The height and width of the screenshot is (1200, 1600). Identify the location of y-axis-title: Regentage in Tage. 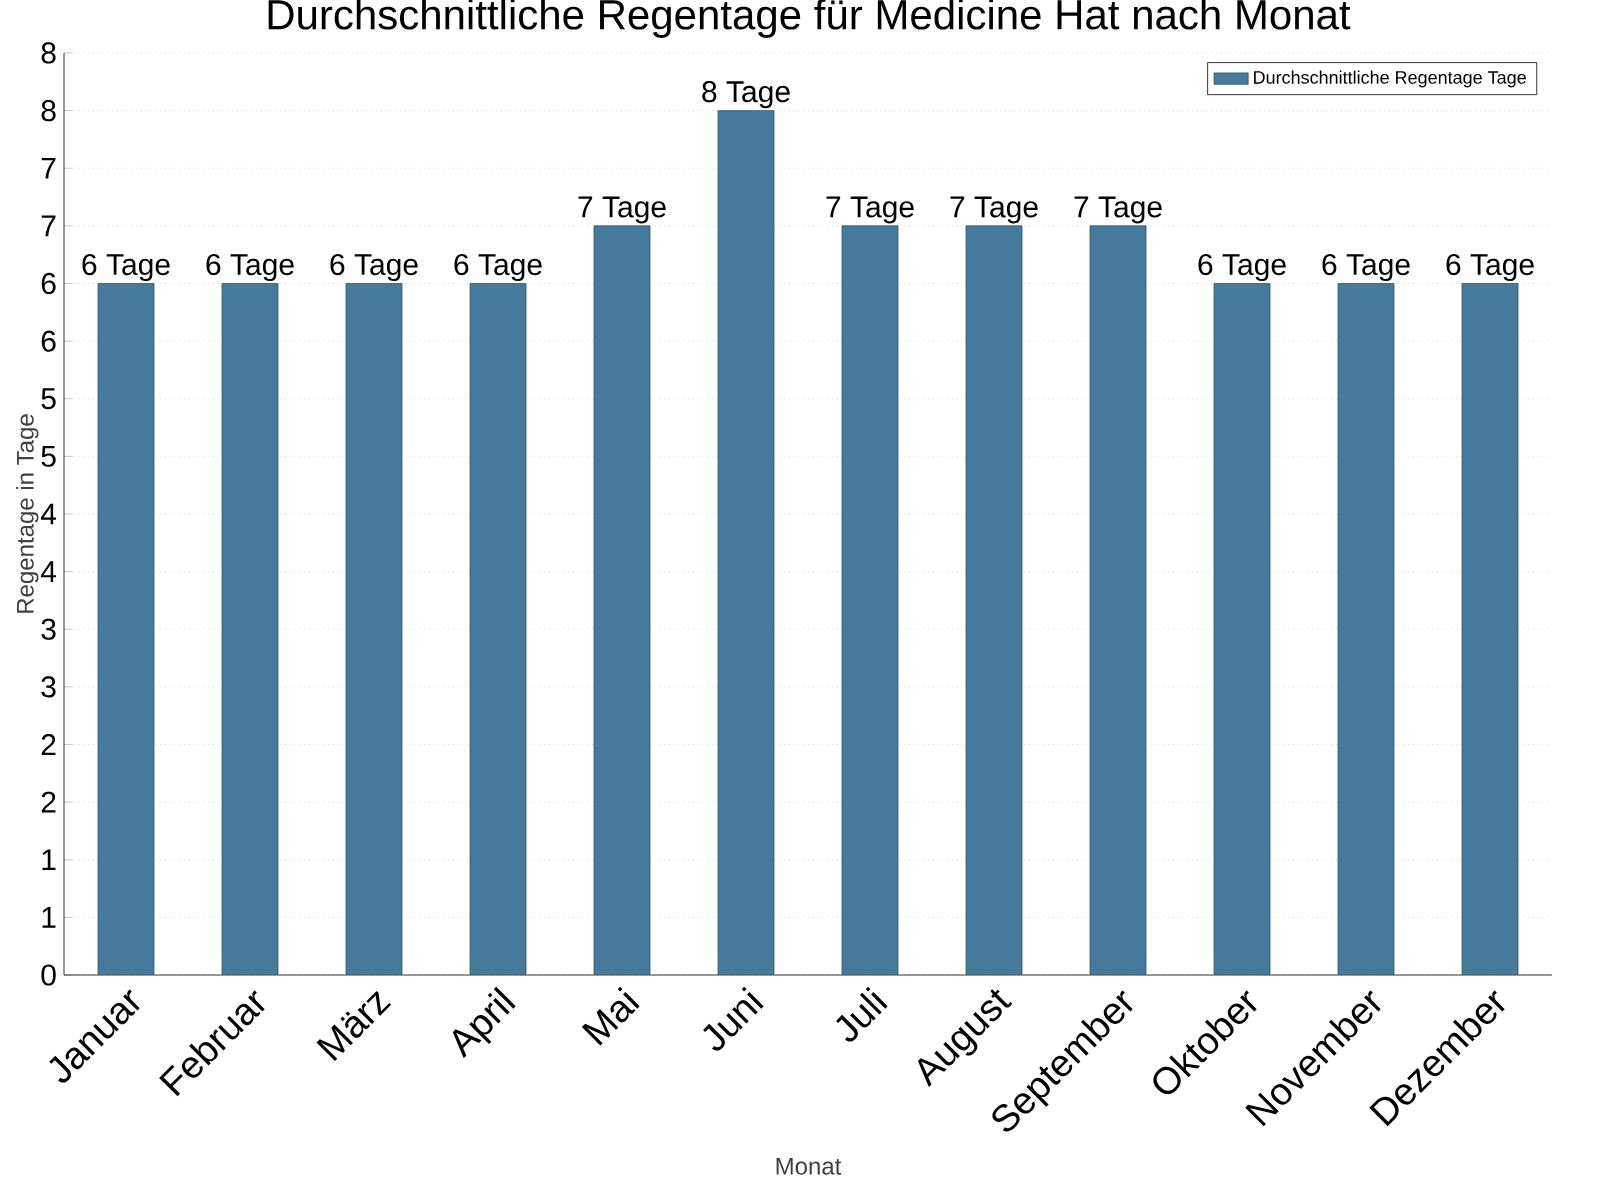
(27, 513).